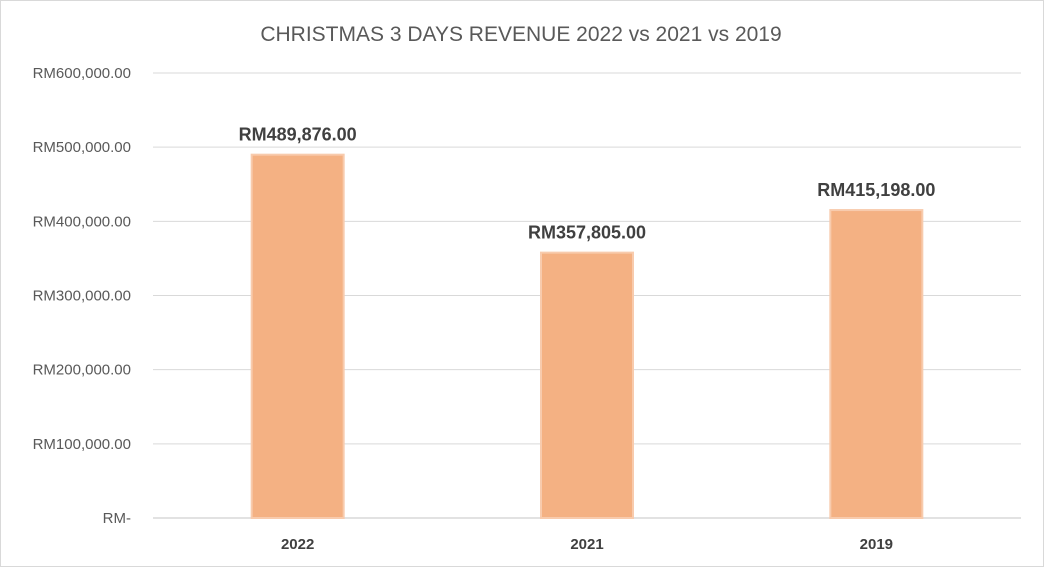  Describe the element at coordinates (587, 184) in the screenshot. I see `data-labels: RM489,876.00 RM357,805.00 RM415,198.00` at that location.